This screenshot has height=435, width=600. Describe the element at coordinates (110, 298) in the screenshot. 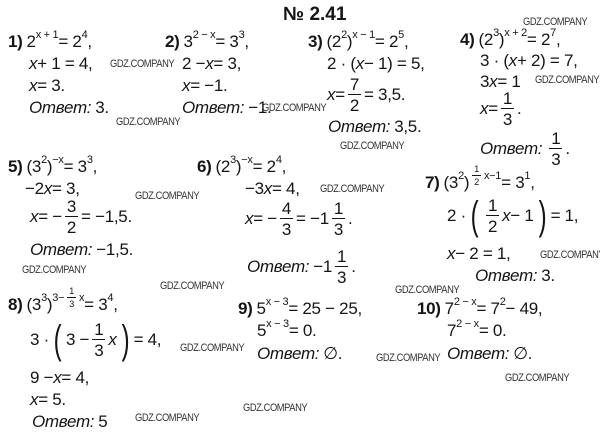

I see `exponent: 4` at that location.